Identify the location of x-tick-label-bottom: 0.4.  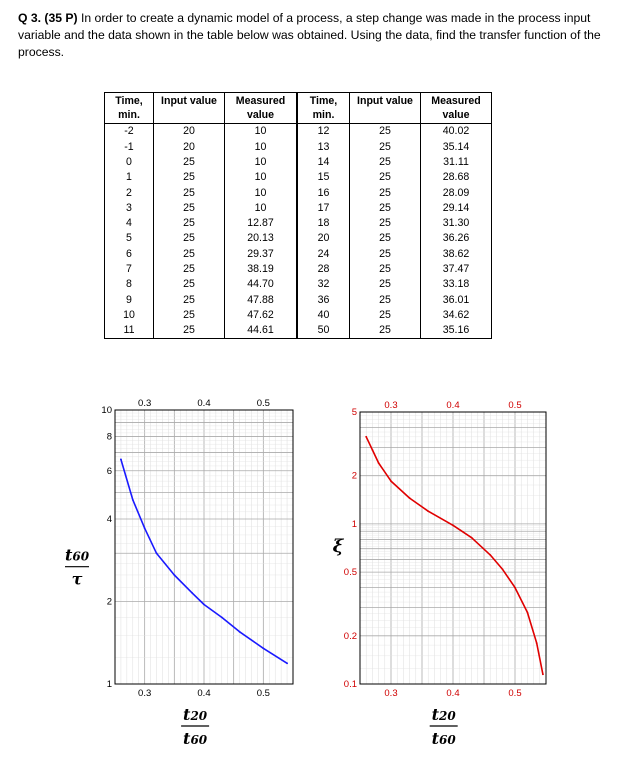
(203, 693).